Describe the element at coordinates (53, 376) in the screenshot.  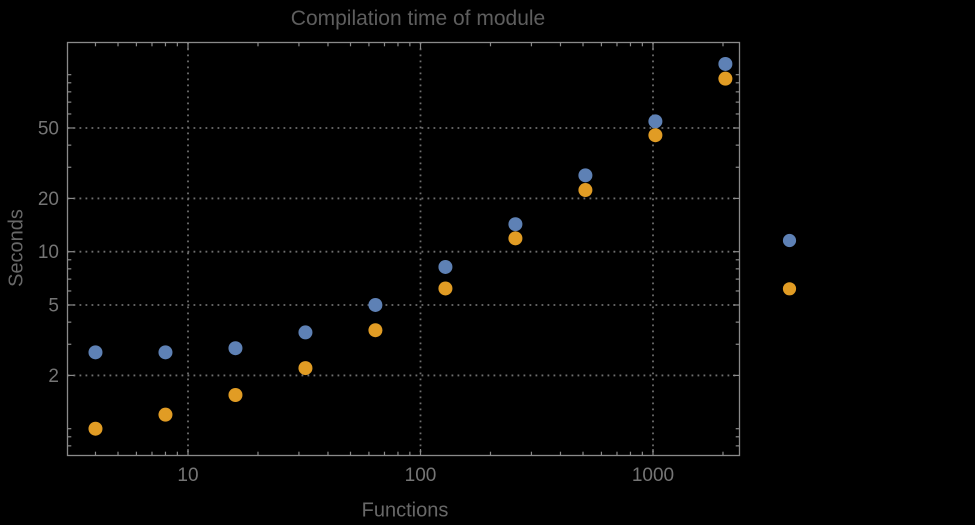
I see `y-tick-label-2: 2` at that location.